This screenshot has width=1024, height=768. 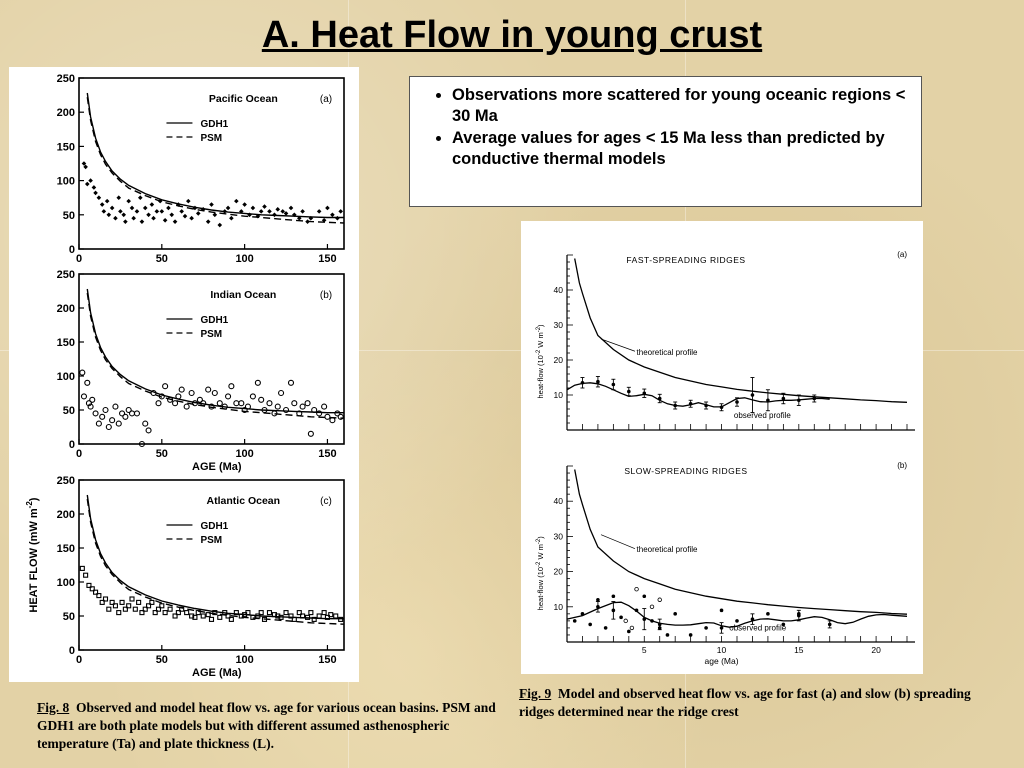 I want to click on slide-title: A. Heat Flow in young crust, so click(x=512, y=35).